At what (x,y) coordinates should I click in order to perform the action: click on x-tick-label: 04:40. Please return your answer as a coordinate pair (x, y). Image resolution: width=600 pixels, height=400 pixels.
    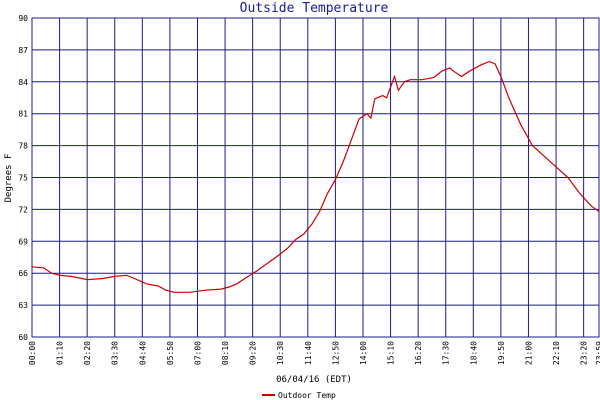
    Looking at the image, I should click on (142, 353).